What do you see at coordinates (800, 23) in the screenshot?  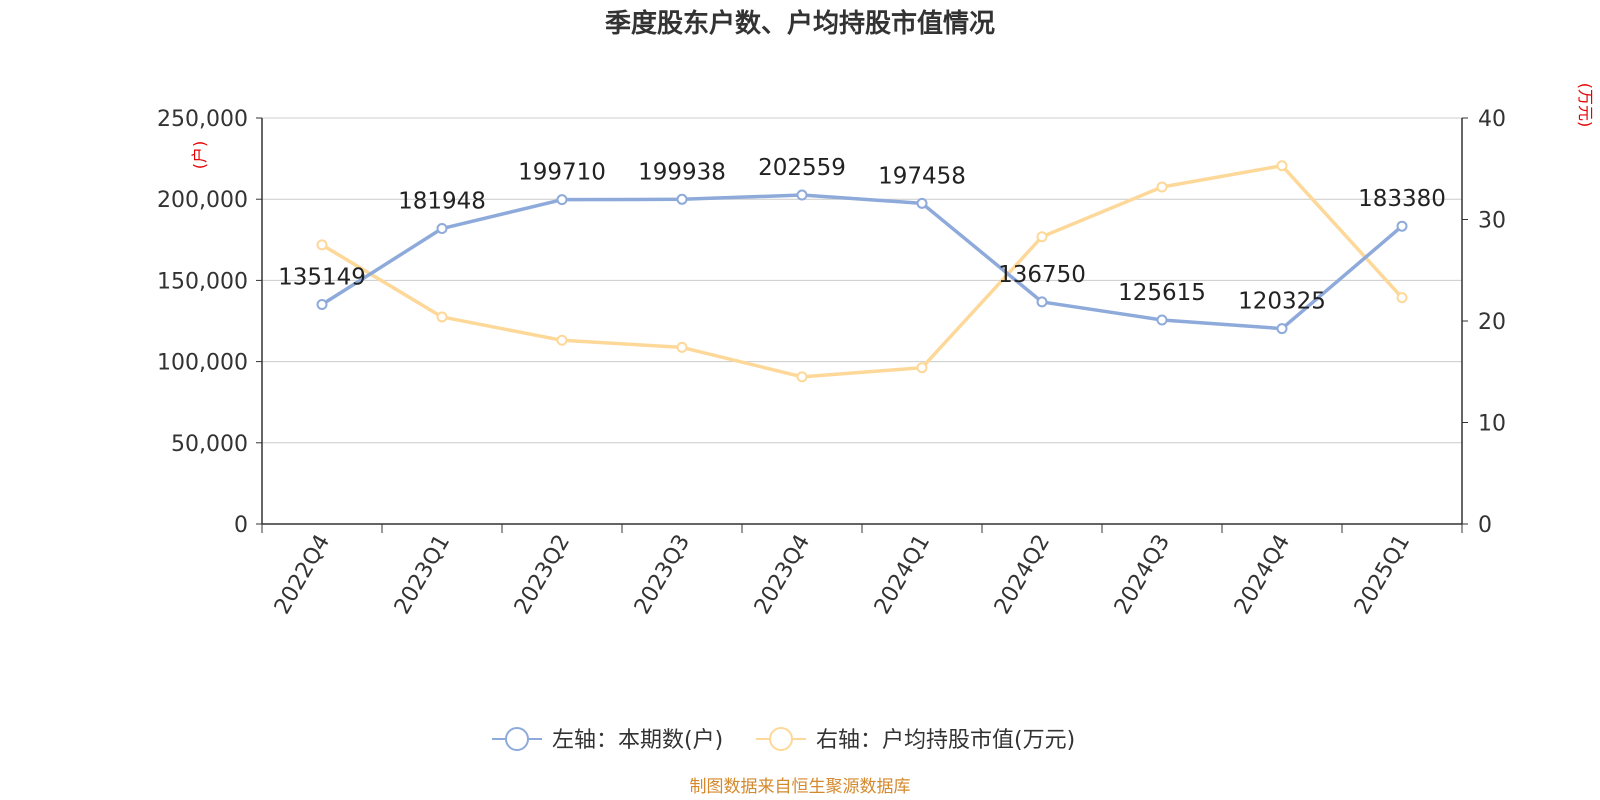 I see `chart-title: 季度股东户数、户均持股市值情况` at bounding box center [800, 23].